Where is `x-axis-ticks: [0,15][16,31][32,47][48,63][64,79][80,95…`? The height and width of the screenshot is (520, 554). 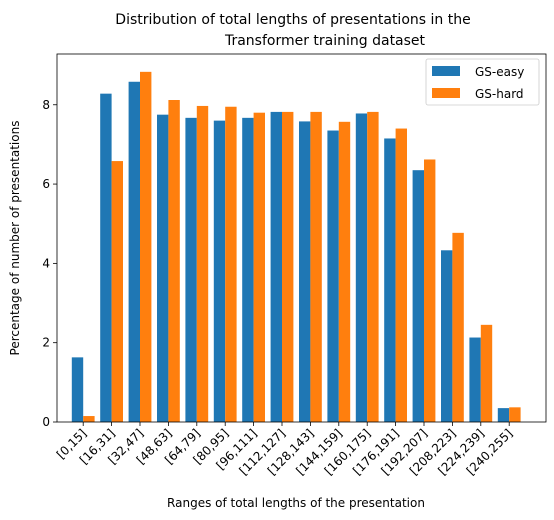
x-axis-ticks: [0,15][16,31][32,47][48,63][64,79][80,95… is located at coordinates (284, 450).